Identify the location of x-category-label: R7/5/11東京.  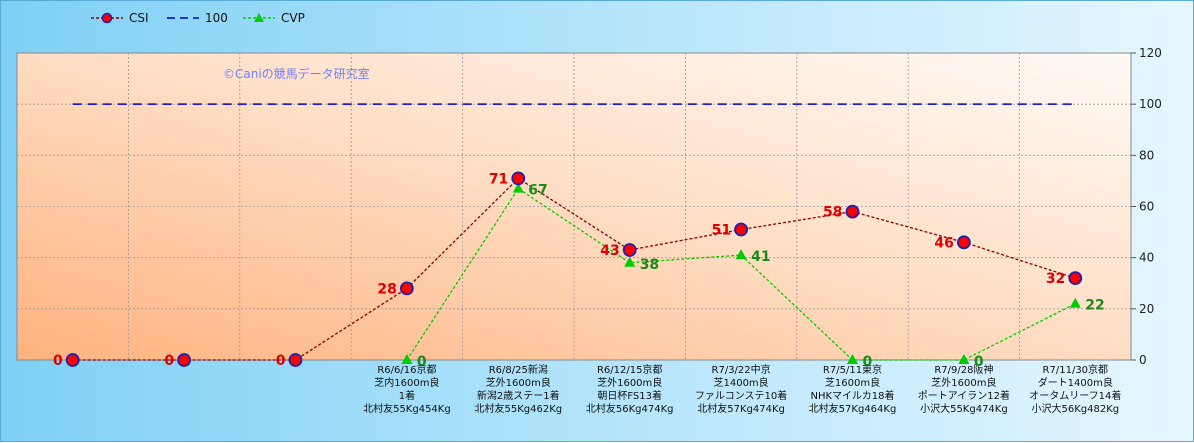
(852, 369).